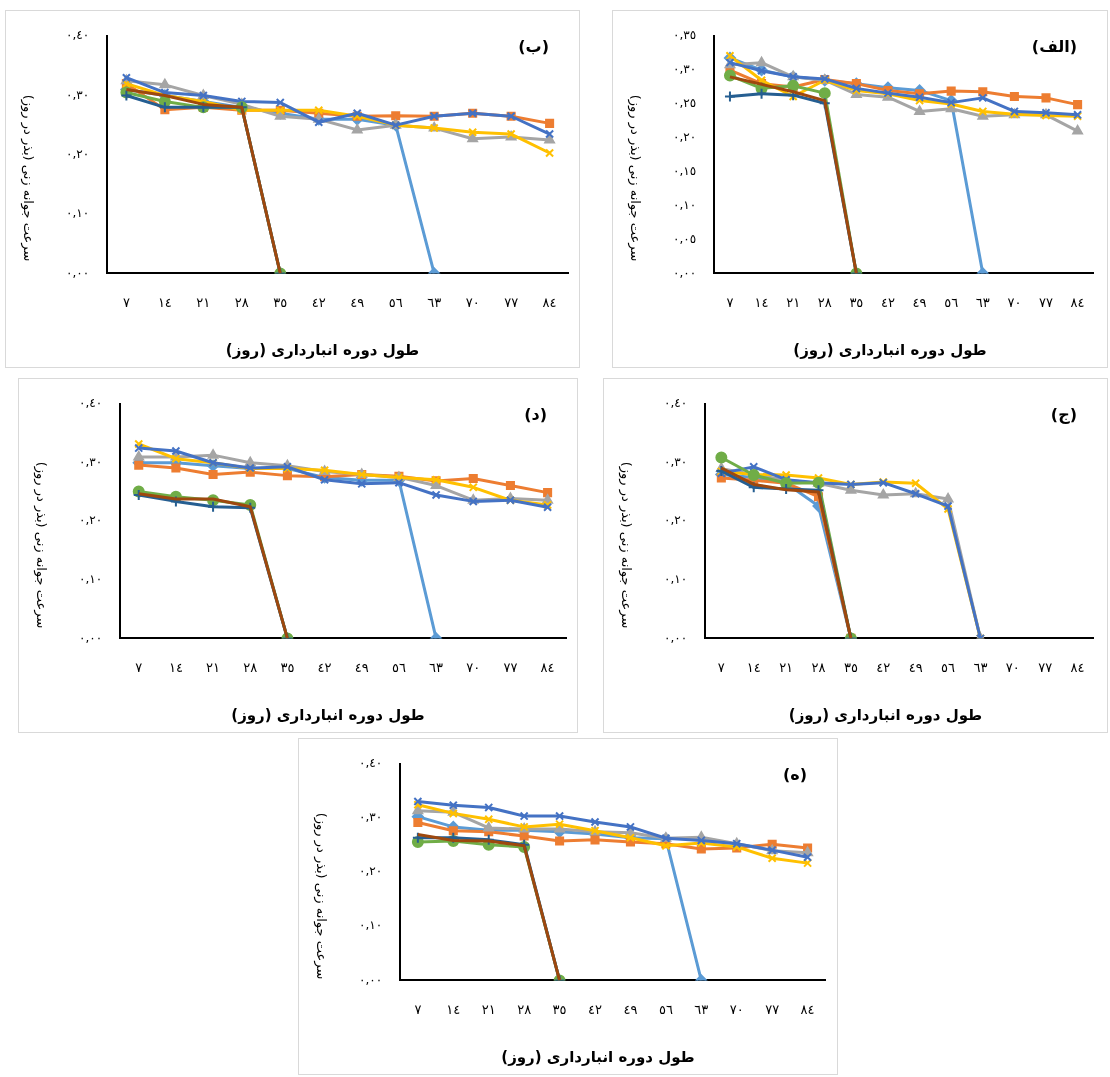 The width and height of the screenshot is (1110, 1077). I want to click on y-tick-label: ٠,٠٥, so click(684, 238).